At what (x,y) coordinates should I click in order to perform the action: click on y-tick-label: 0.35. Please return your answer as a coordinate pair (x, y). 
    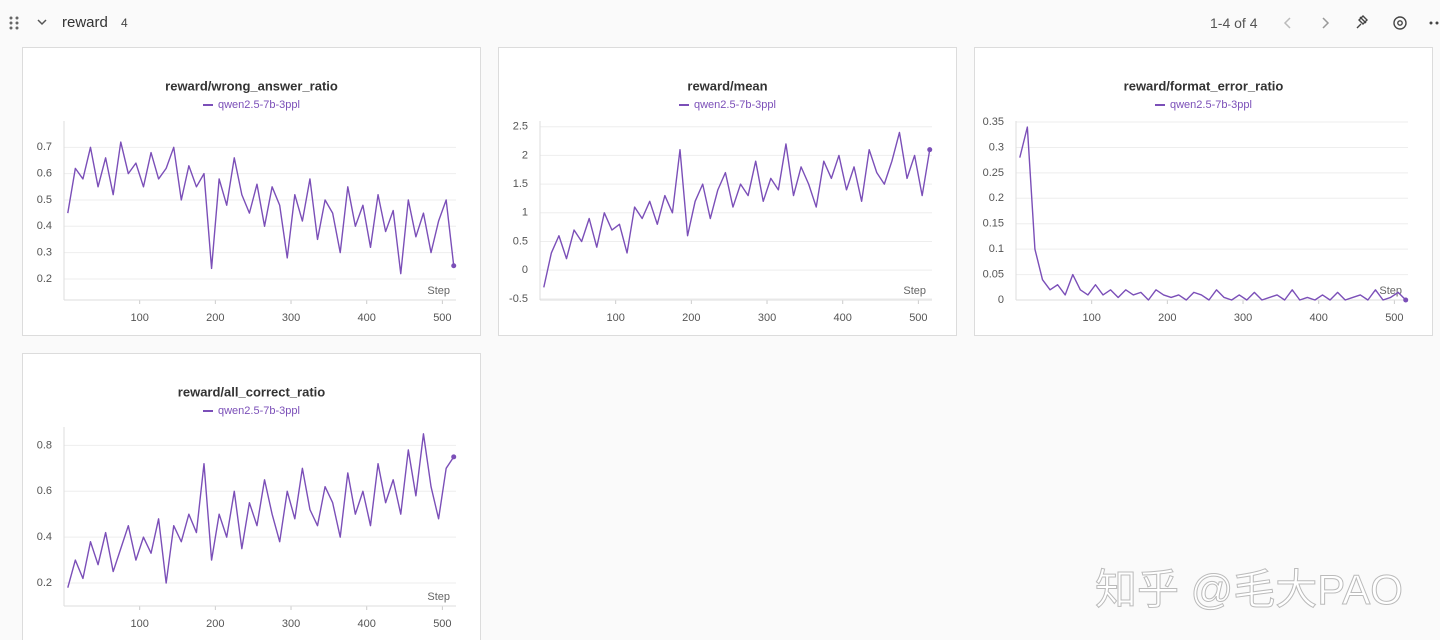
    Looking at the image, I should click on (993, 122).